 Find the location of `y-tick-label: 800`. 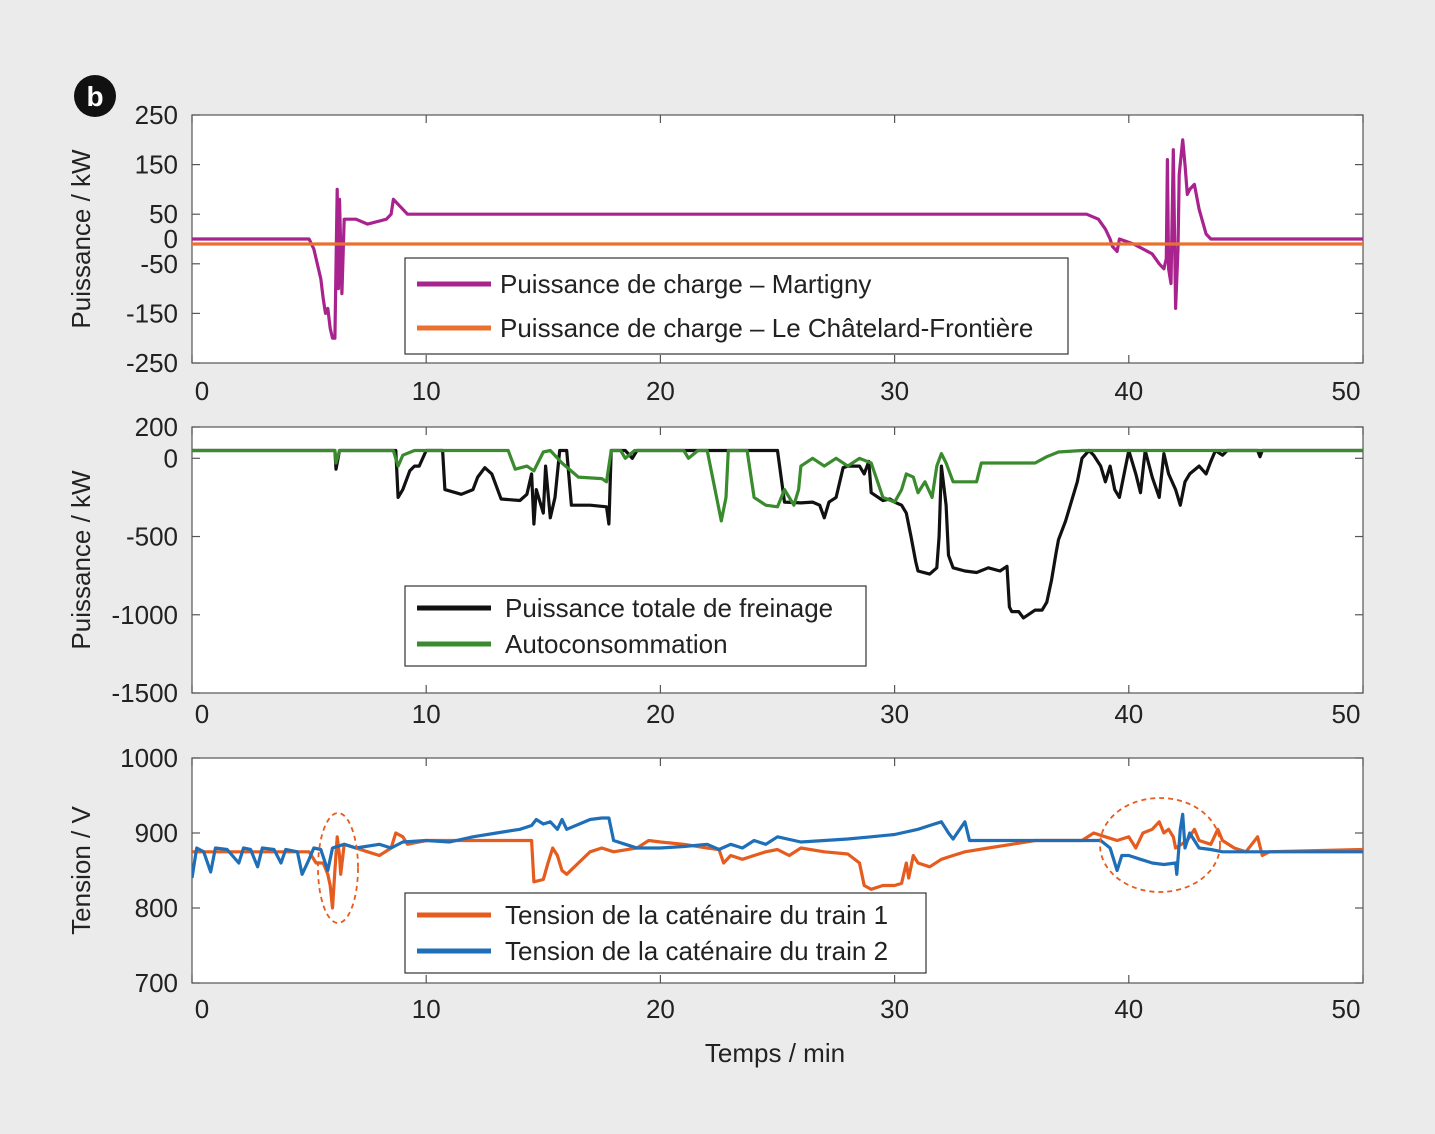

y-tick-label: 800 is located at coordinates (156, 908).